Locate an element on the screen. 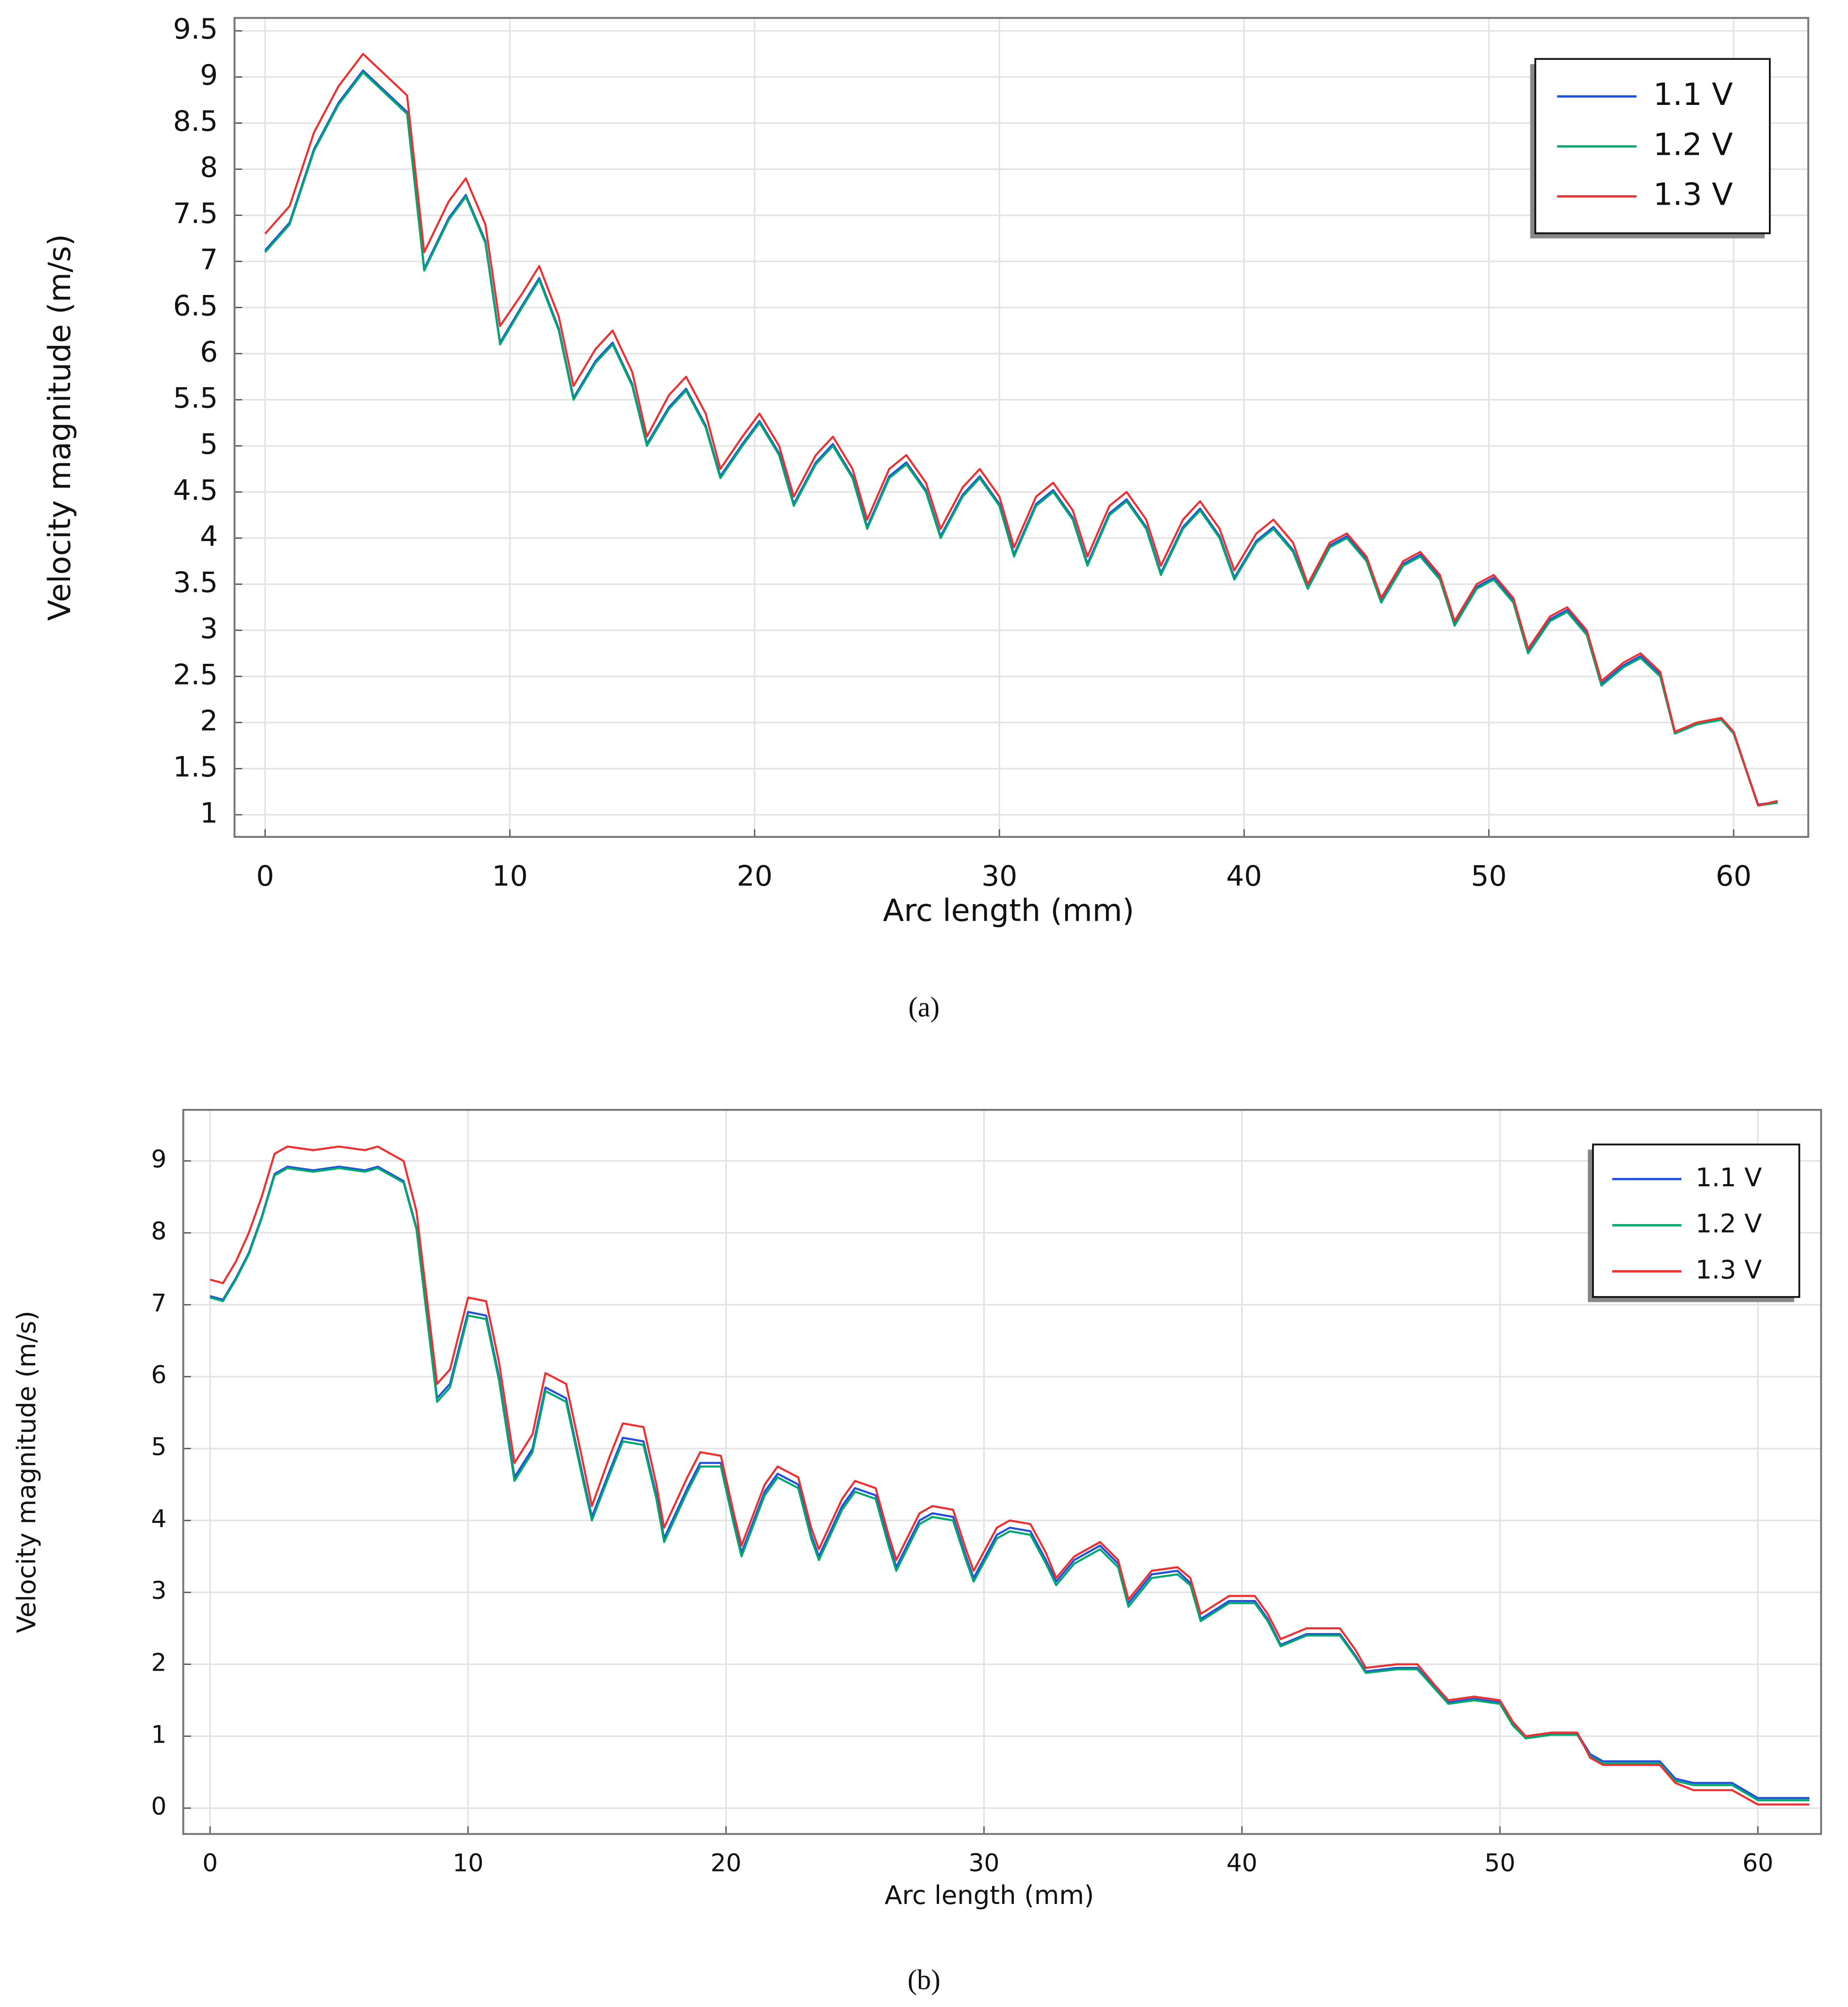  caption: (b) is located at coordinates (924, 1979).